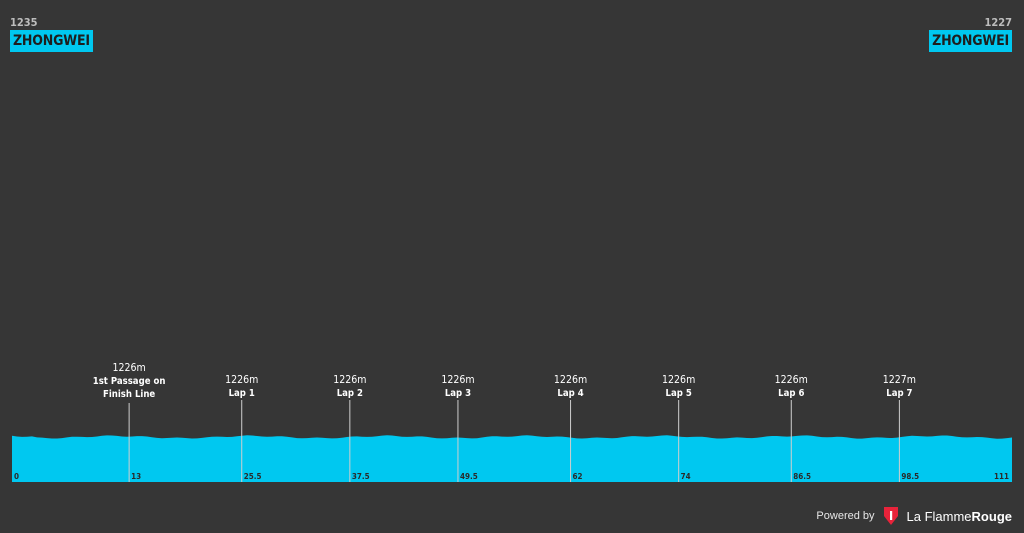 The image size is (1024, 533). Describe the element at coordinates (939, 516) in the screenshot. I see `brand-regular: La Flamme` at that location.